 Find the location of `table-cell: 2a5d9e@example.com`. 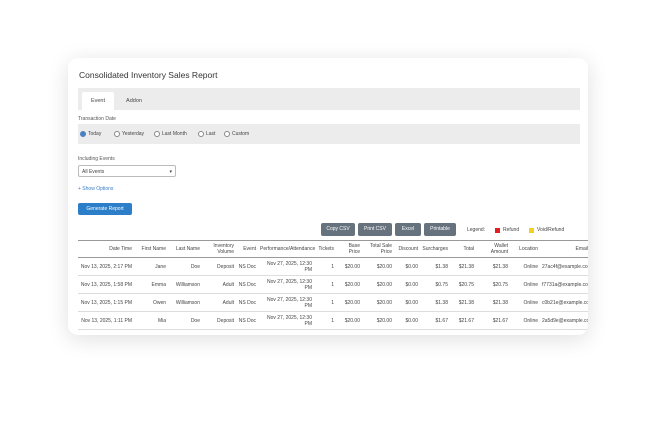

table-cell: 2a5d9e@example.com is located at coordinates (564, 320).